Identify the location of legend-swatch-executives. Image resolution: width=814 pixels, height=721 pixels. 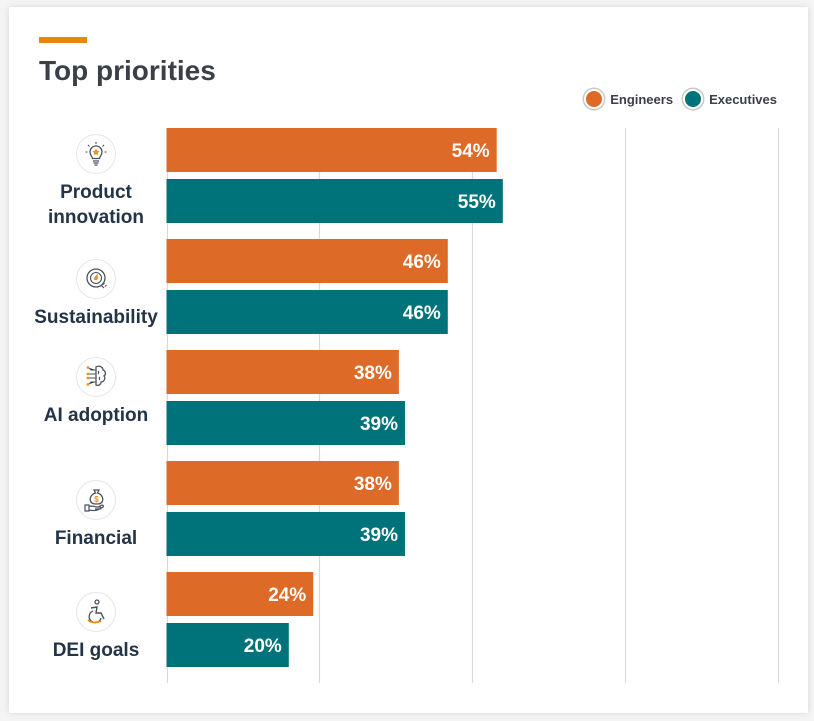
(693, 99).